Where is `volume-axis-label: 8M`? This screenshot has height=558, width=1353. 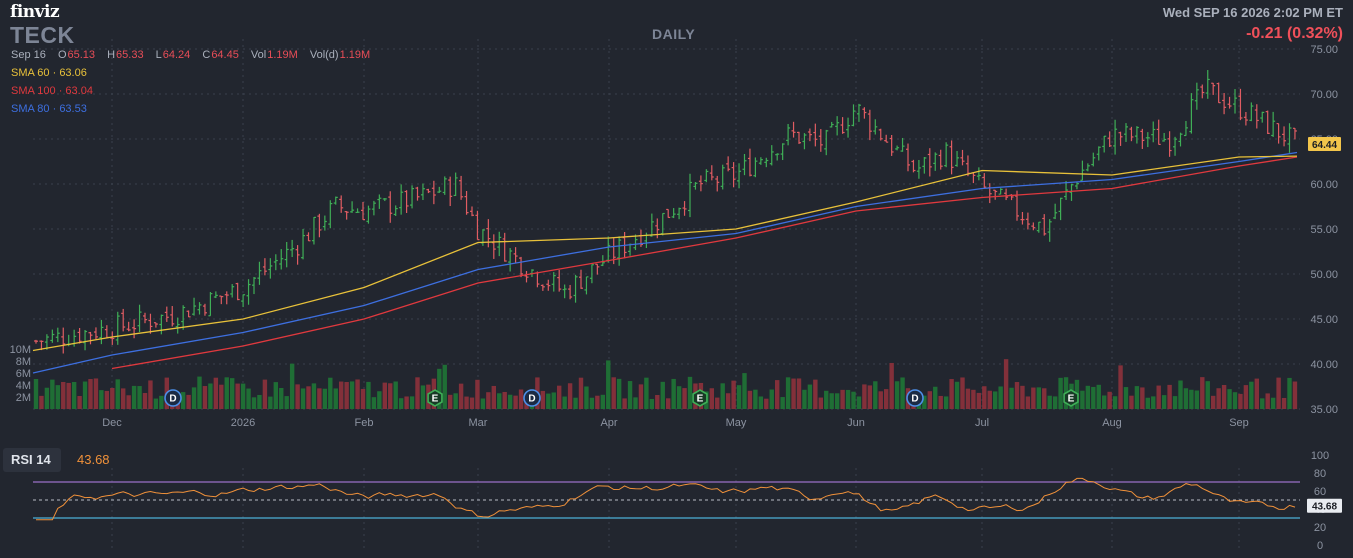
volume-axis-label: 8M is located at coordinates (23, 362).